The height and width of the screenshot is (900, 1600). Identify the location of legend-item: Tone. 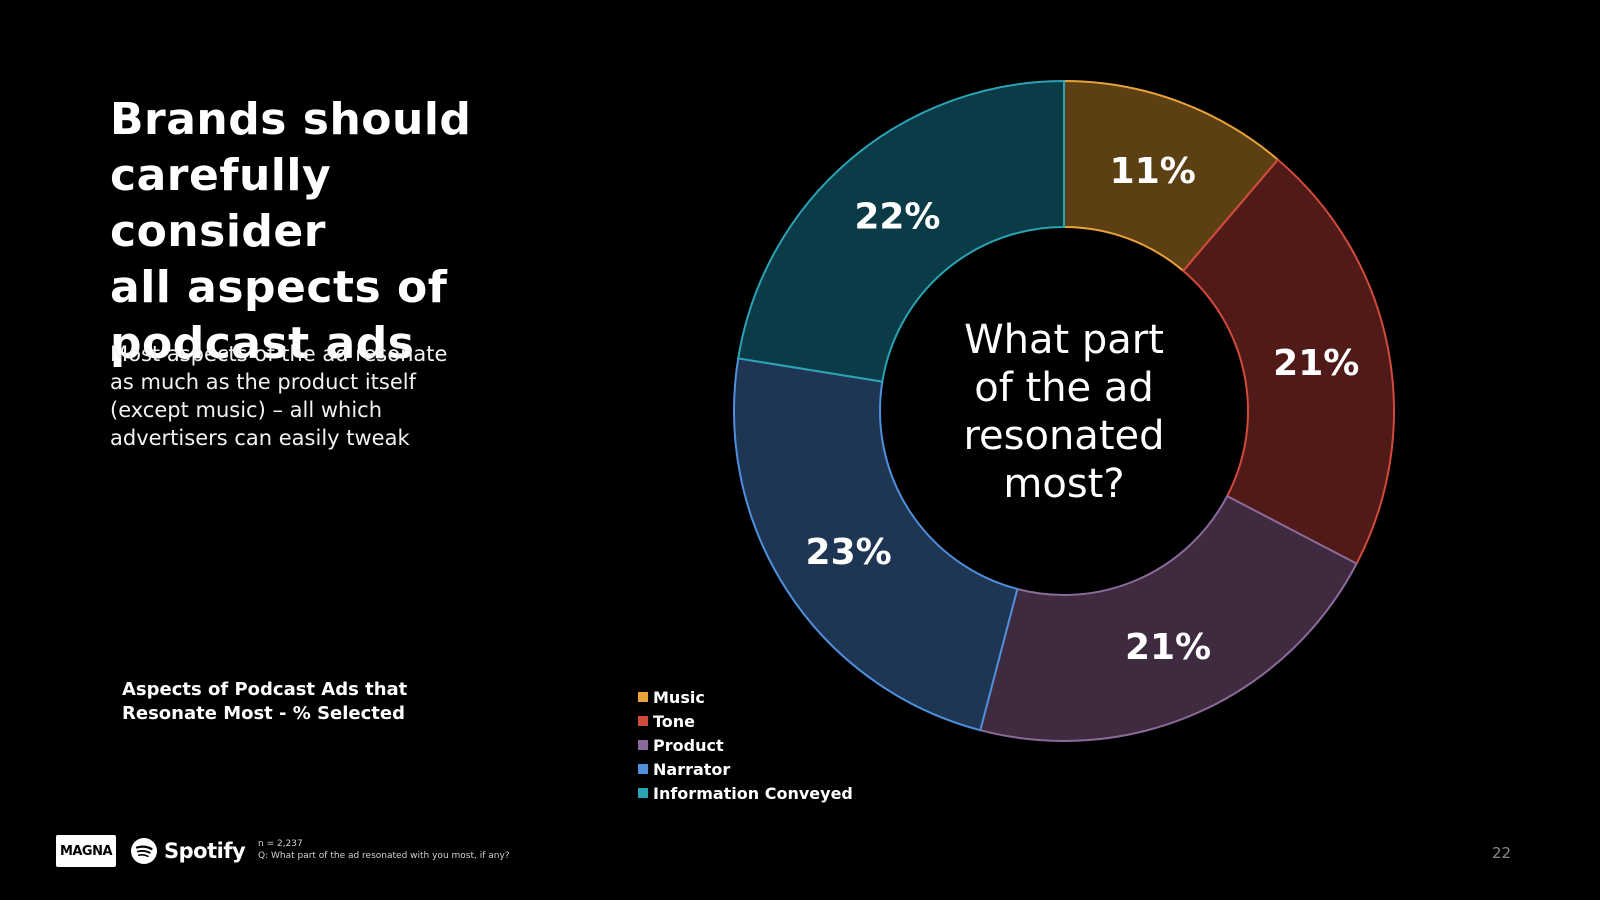
(745, 721).